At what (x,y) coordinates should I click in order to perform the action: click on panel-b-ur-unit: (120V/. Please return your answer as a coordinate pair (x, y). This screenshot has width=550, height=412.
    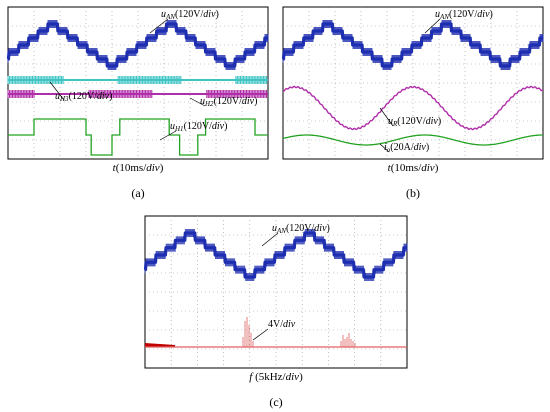
    Looking at the image, I should click on (411, 121).